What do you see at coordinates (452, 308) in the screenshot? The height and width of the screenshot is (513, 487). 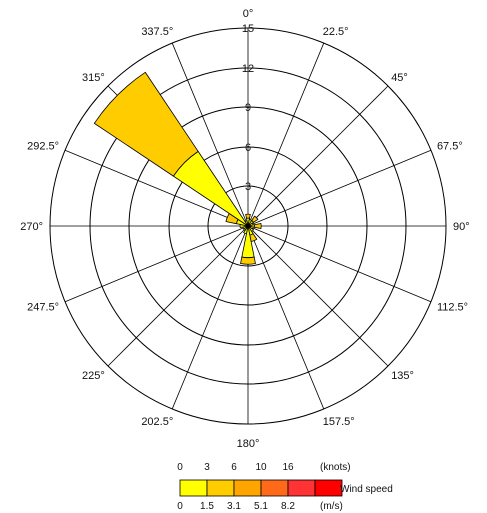 I see `direction-label: 112.5°` at bounding box center [452, 308].